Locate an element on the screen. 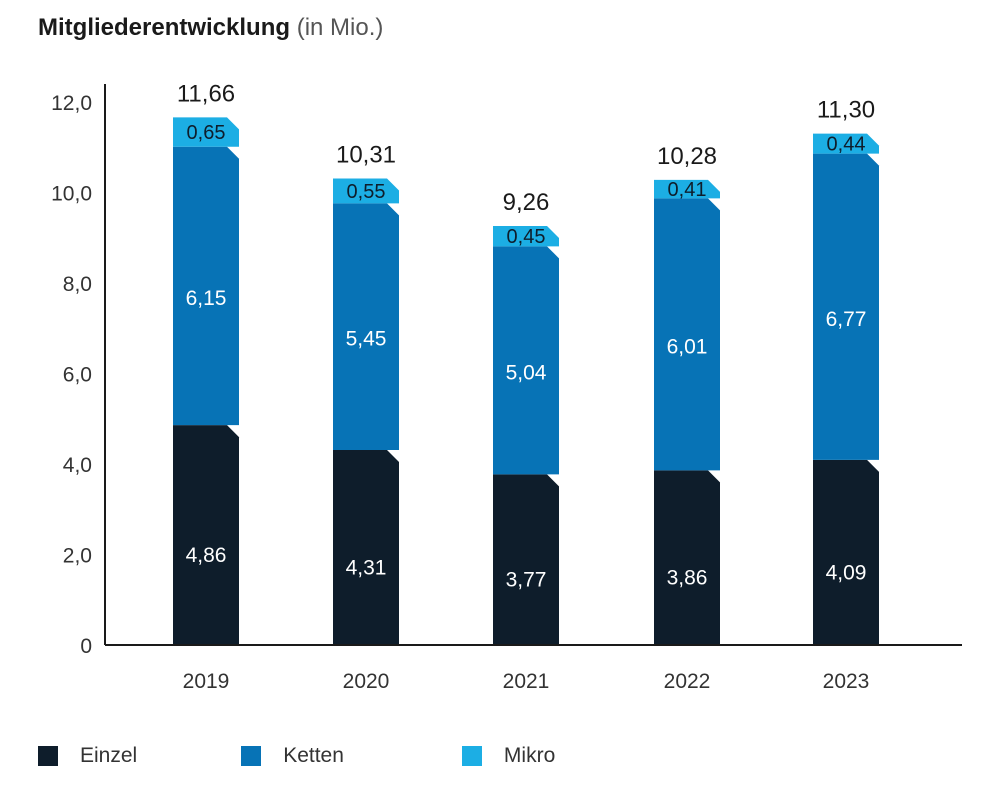 The image size is (1000, 794). legend-swatch-ketten is located at coordinates (251, 756).